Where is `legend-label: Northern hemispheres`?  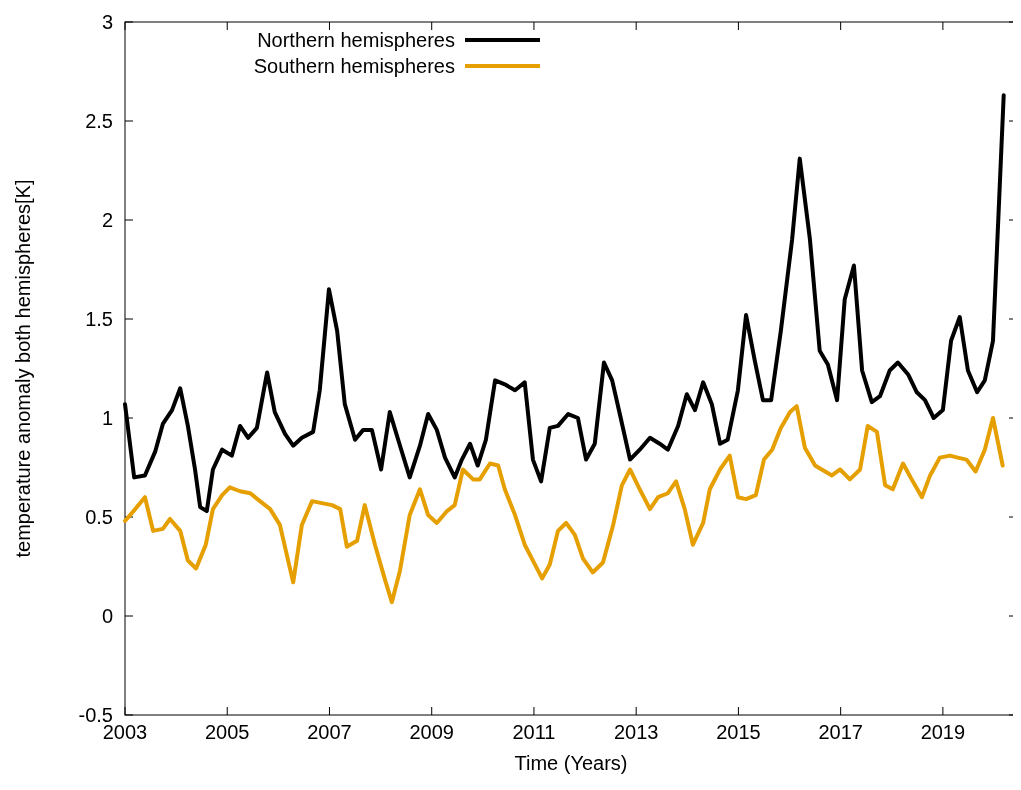 legend-label: Northern hemispheres is located at coordinates (356, 40).